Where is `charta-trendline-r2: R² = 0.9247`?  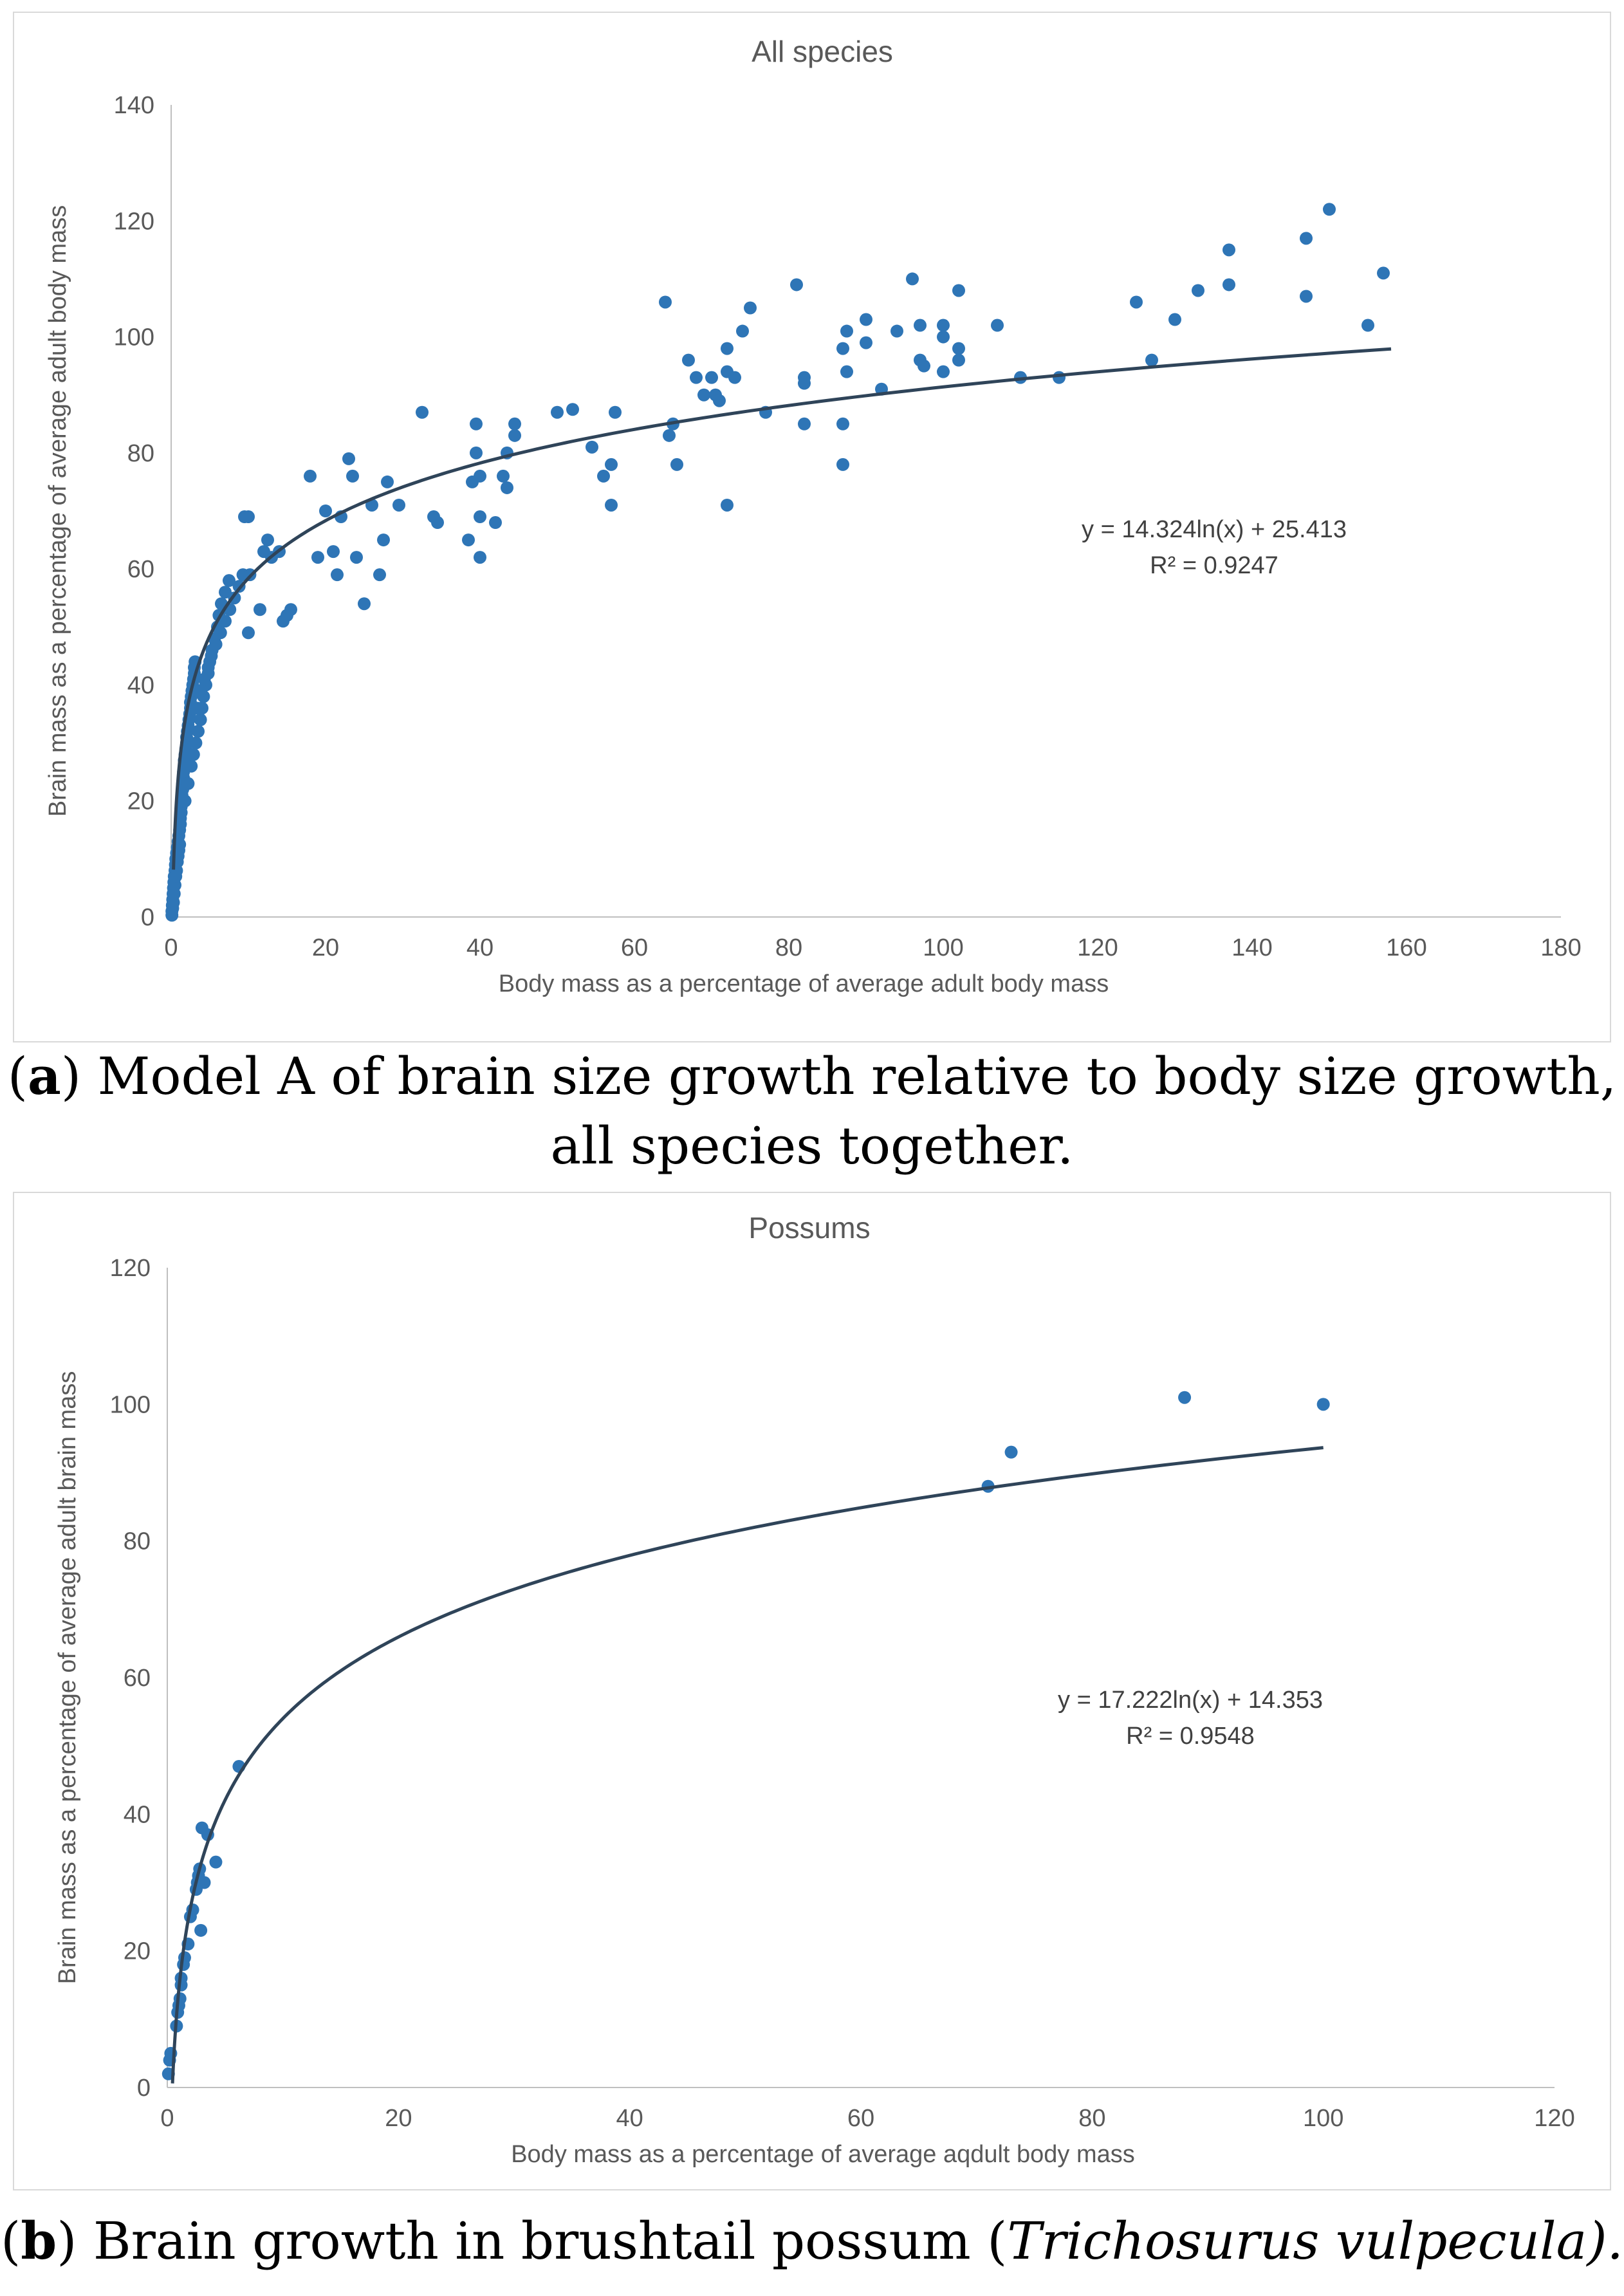 charta-trendline-r2: R² = 0.9247 is located at coordinates (1214, 565).